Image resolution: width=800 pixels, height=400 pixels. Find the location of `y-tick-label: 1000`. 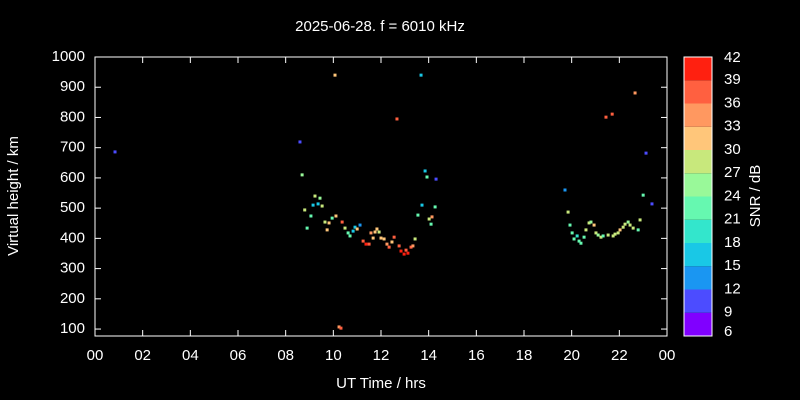

y-tick-label: 1000 is located at coordinates (68, 56).